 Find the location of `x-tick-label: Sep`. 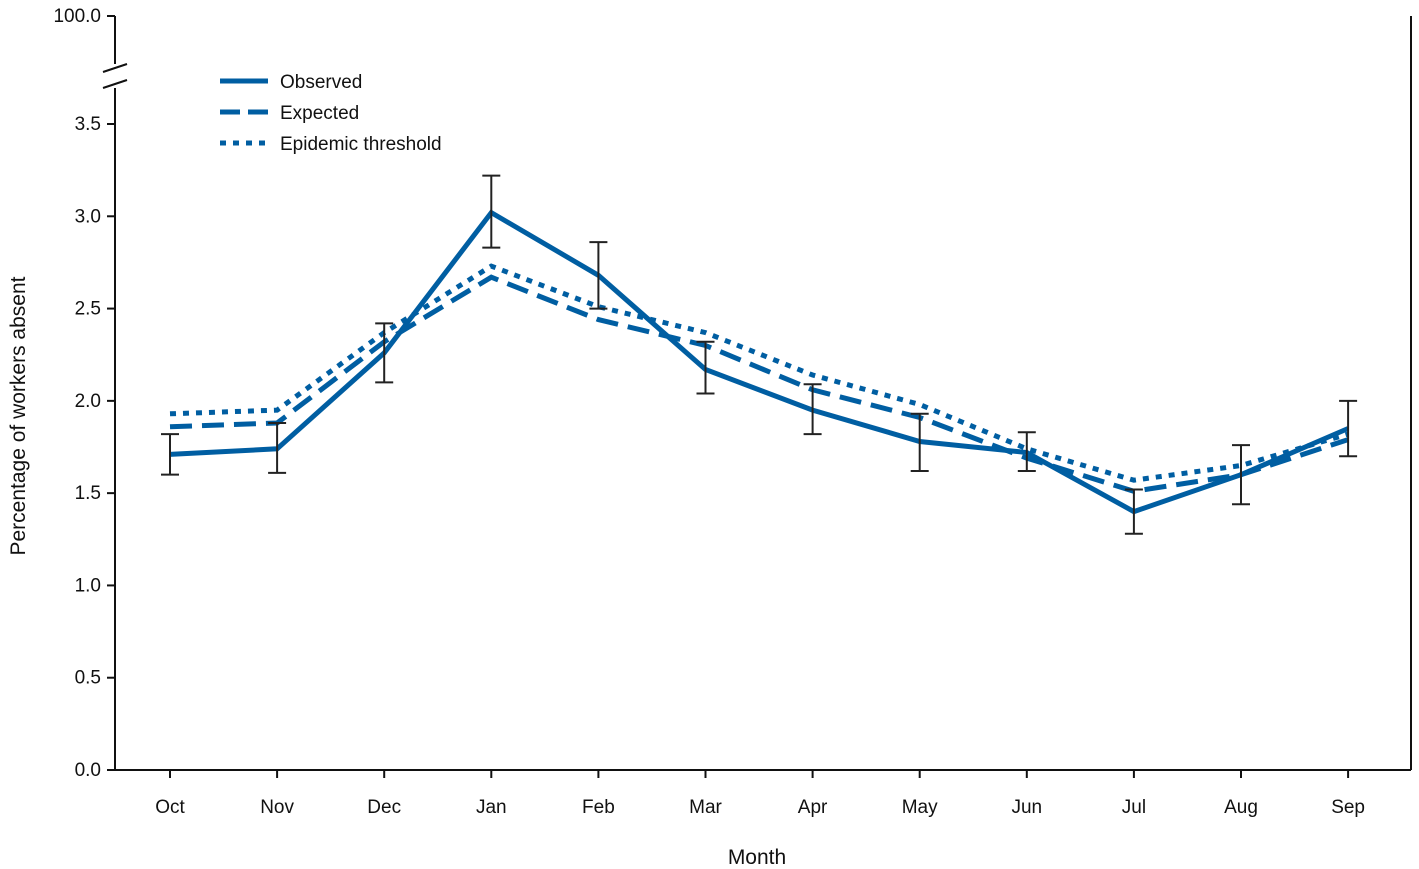

x-tick-label: Sep is located at coordinates (1348, 807).